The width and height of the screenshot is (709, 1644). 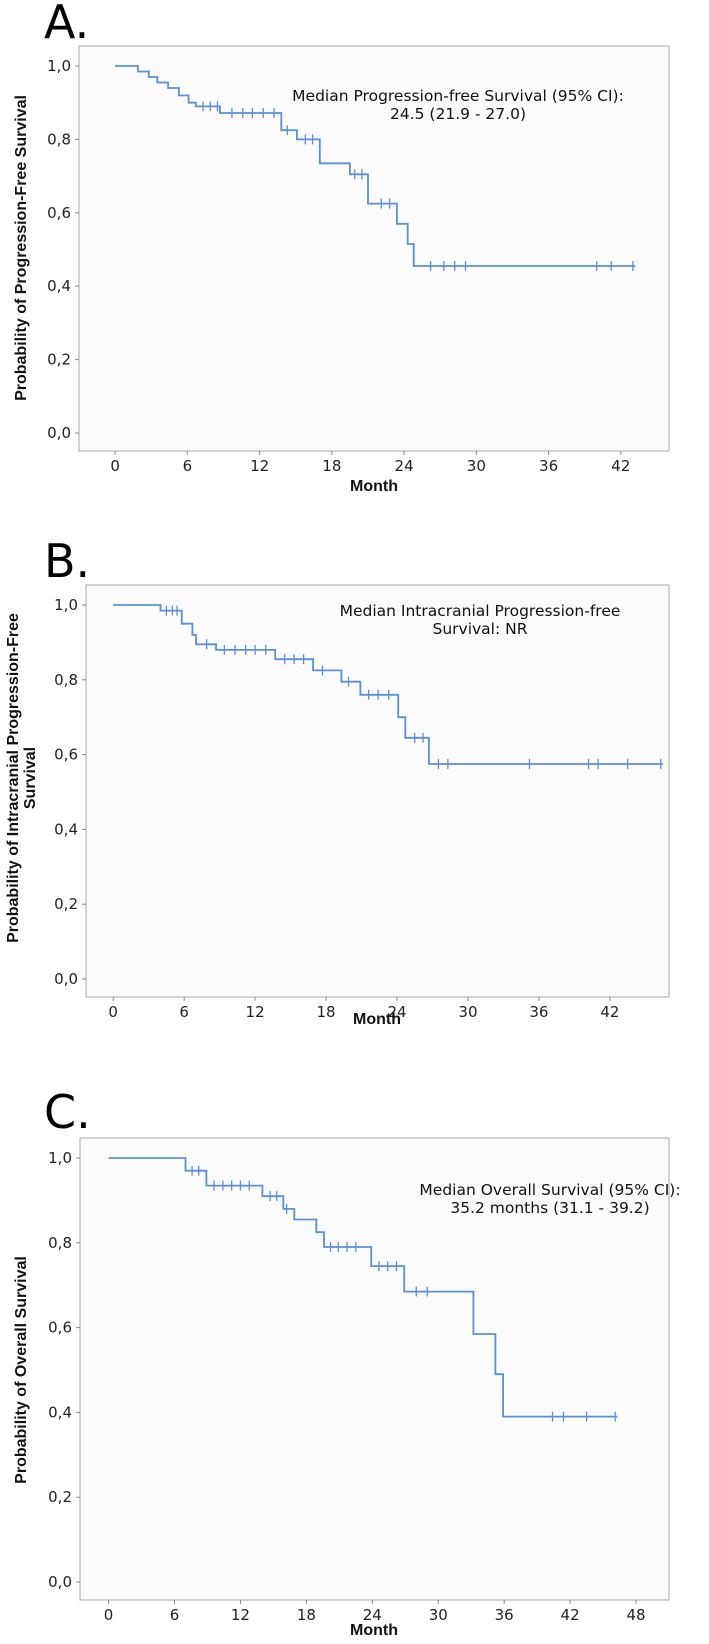 What do you see at coordinates (635, 1615) in the screenshot?
I see `x-tick-label: 48` at bounding box center [635, 1615].